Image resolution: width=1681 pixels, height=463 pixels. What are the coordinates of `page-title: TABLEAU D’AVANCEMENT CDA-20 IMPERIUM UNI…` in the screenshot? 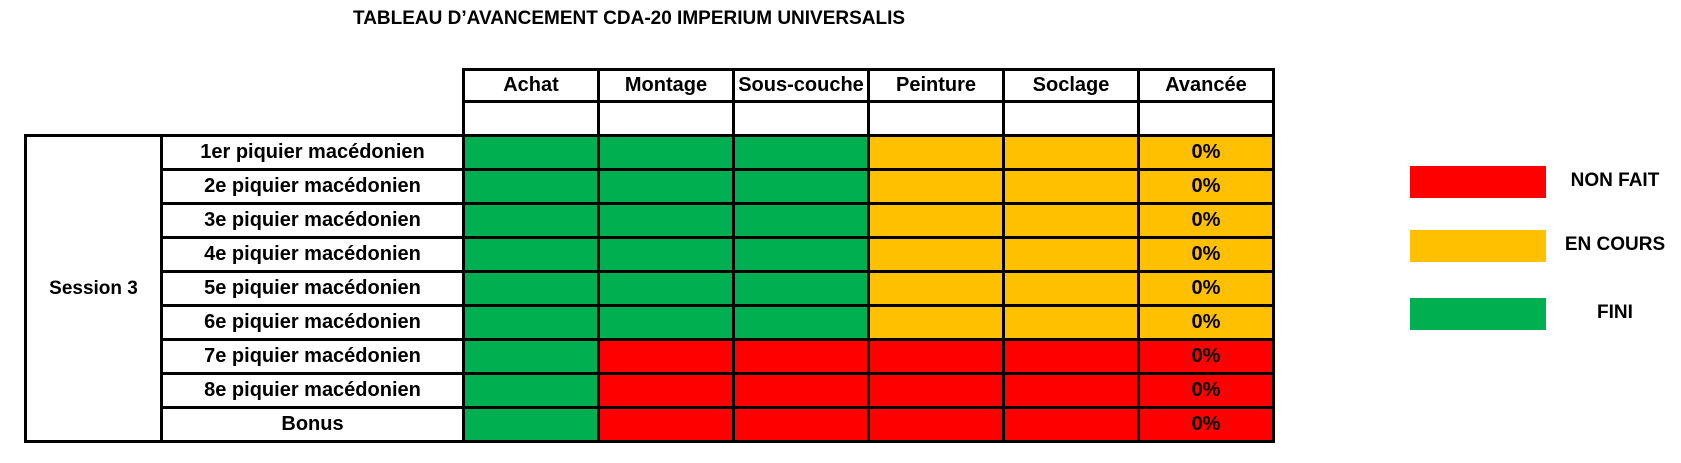 It's located at (629, 18).